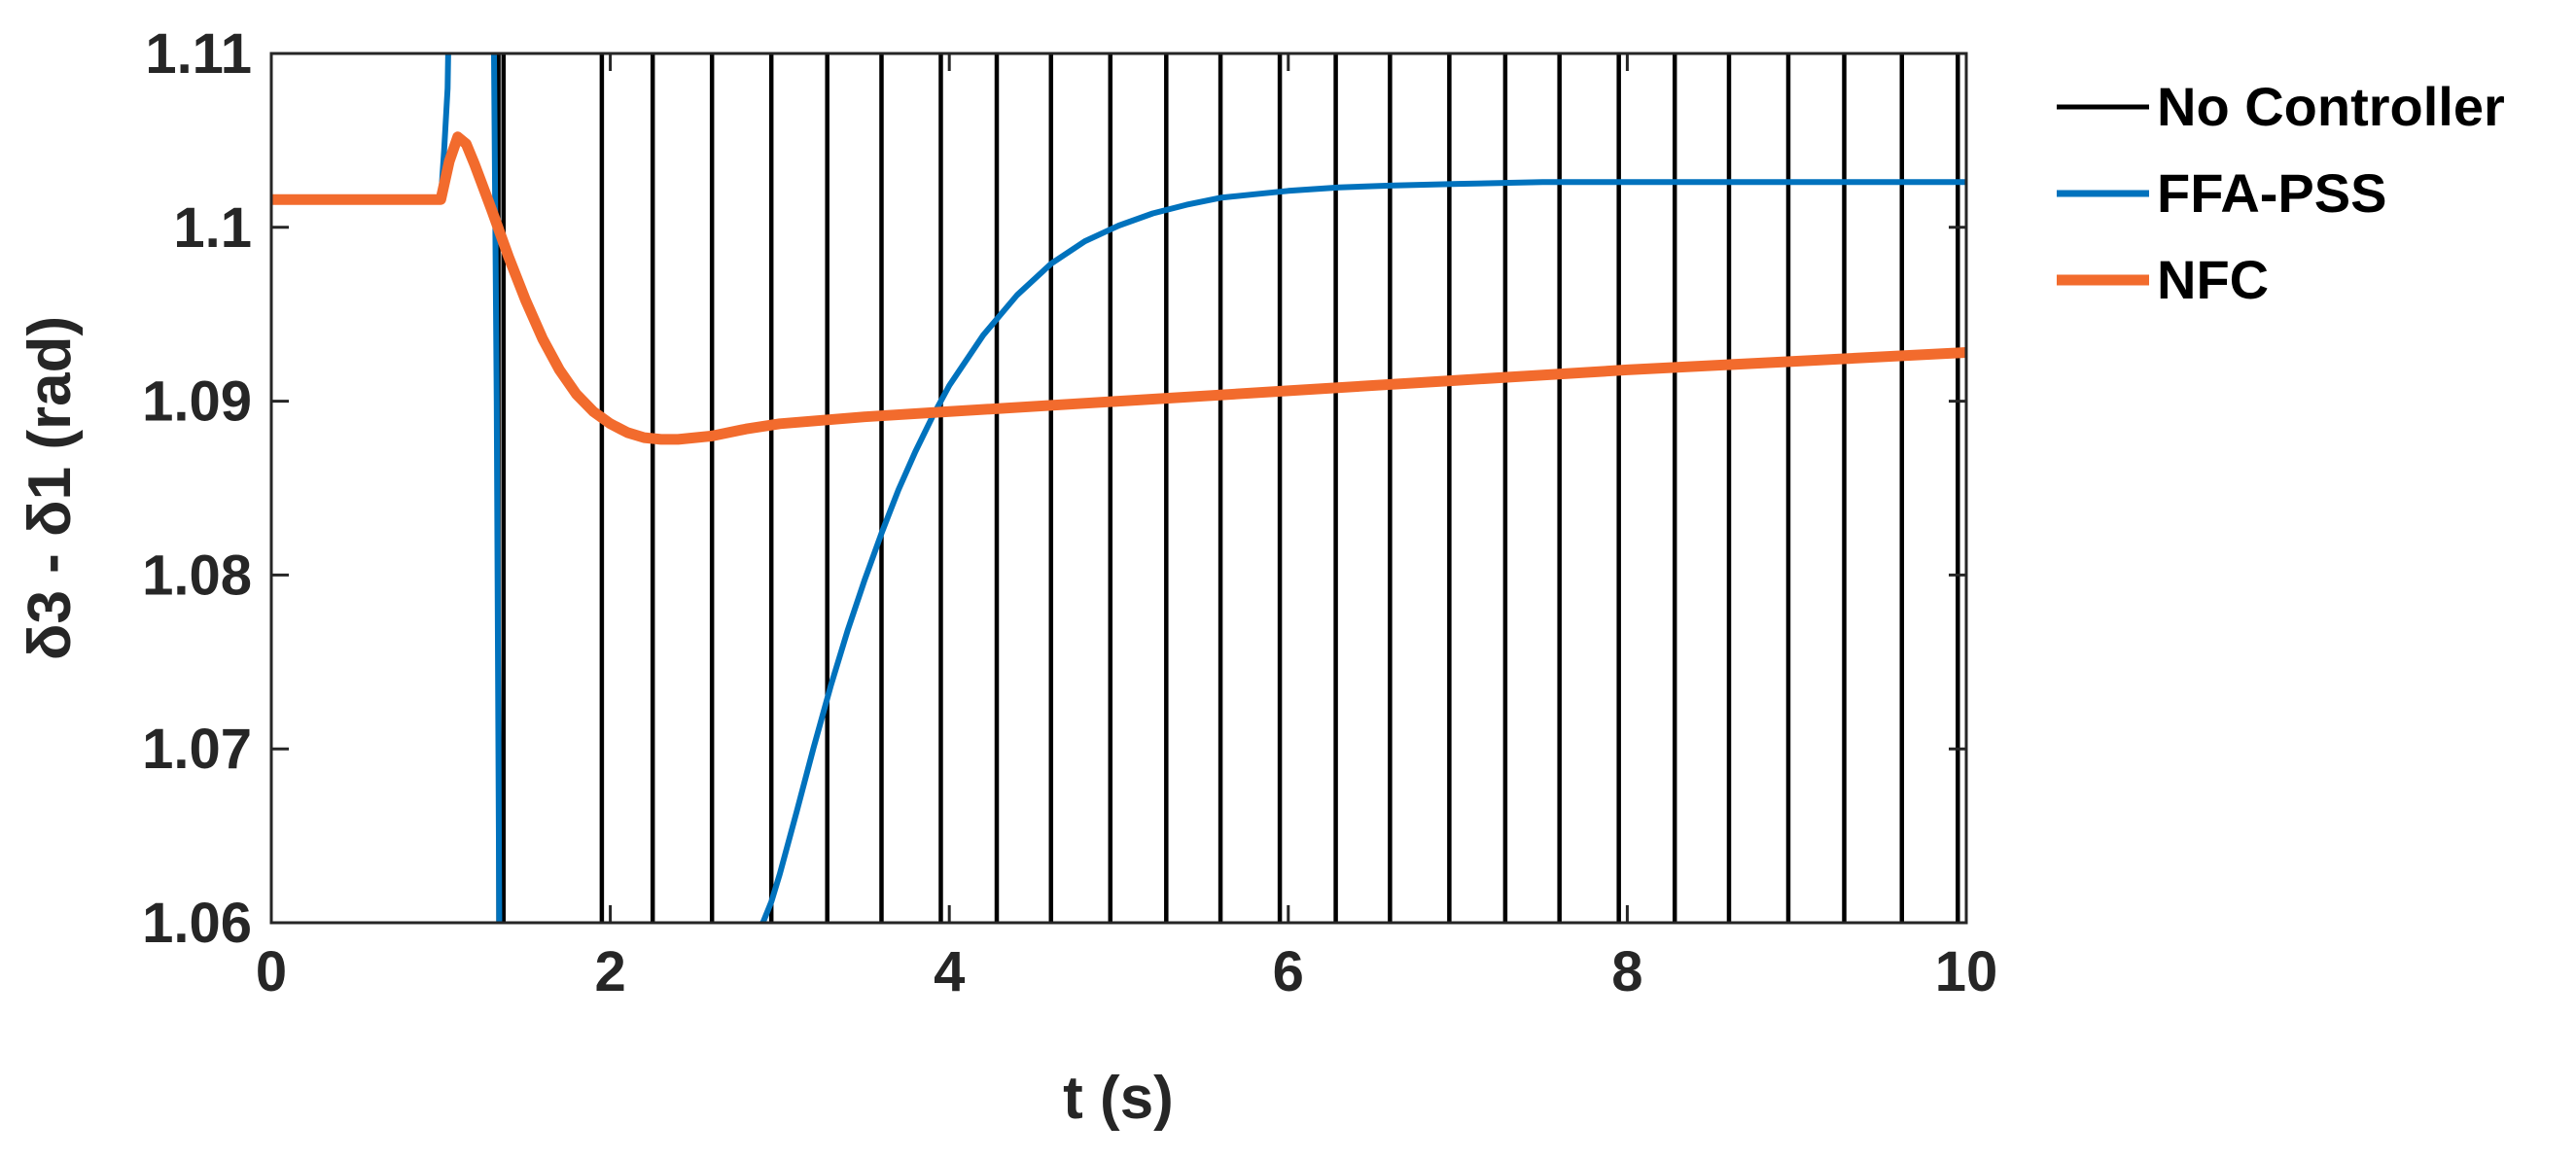 The width and height of the screenshot is (2576, 1159). Describe the element at coordinates (1626, 971) in the screenshot. I see `x-tick-label-4: 8` at that location.